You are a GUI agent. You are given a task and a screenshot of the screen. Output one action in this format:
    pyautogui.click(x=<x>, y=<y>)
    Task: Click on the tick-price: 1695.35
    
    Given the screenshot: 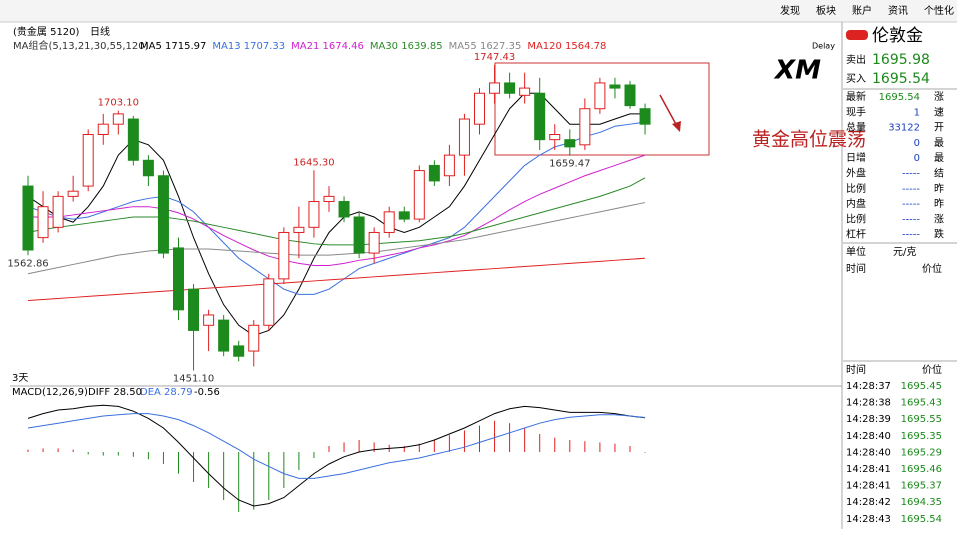 What is the action you would take?
    pyautogui.click(x=921, y=436)
    